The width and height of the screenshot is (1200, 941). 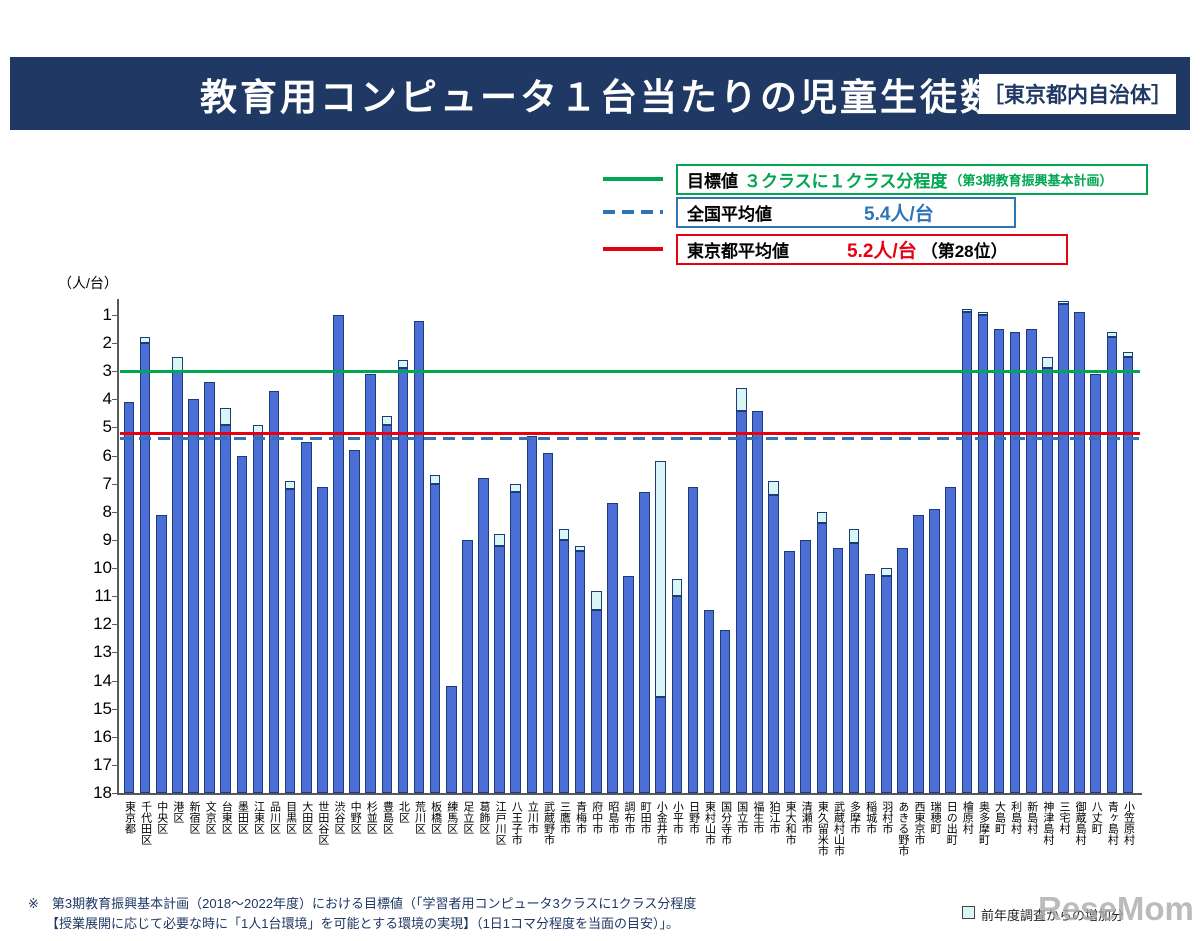 I want to click on y-tick-label: 13, so click(x=102, y=652).